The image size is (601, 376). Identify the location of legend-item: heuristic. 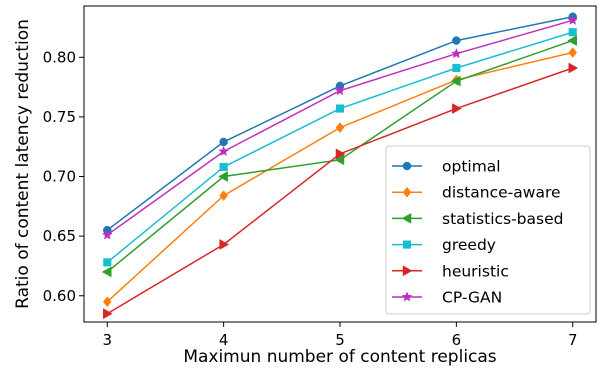
(450, 271).